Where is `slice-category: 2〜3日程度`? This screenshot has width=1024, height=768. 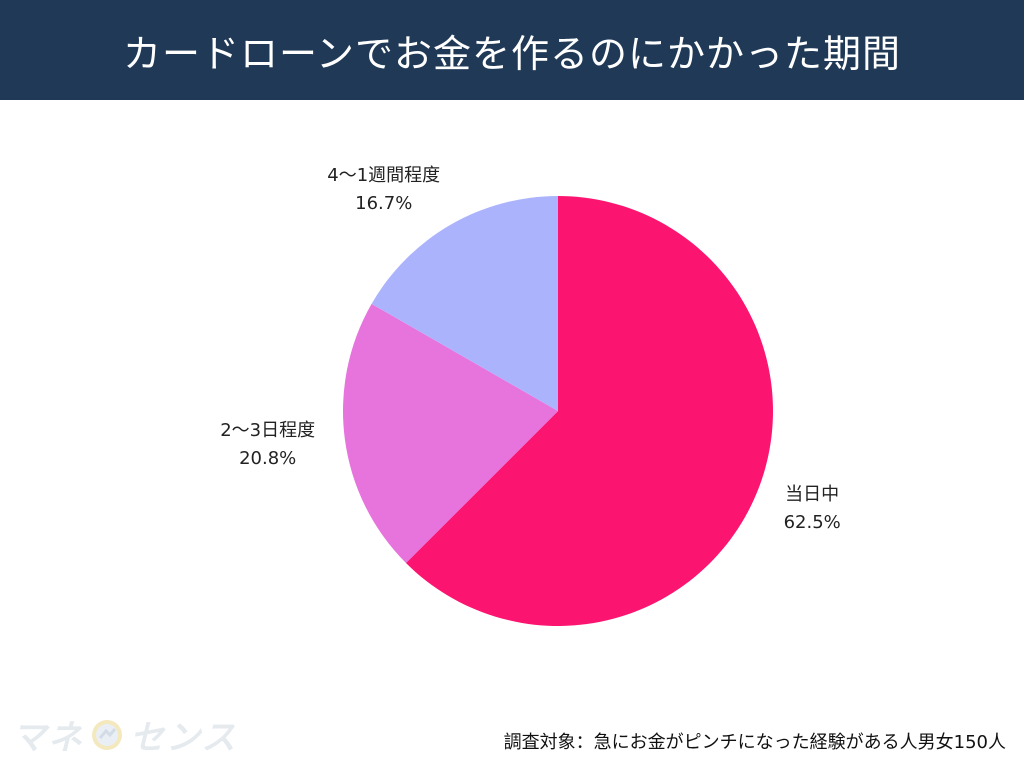
slice-category: 2〜3日程度 is located at coordinates (268, 430).